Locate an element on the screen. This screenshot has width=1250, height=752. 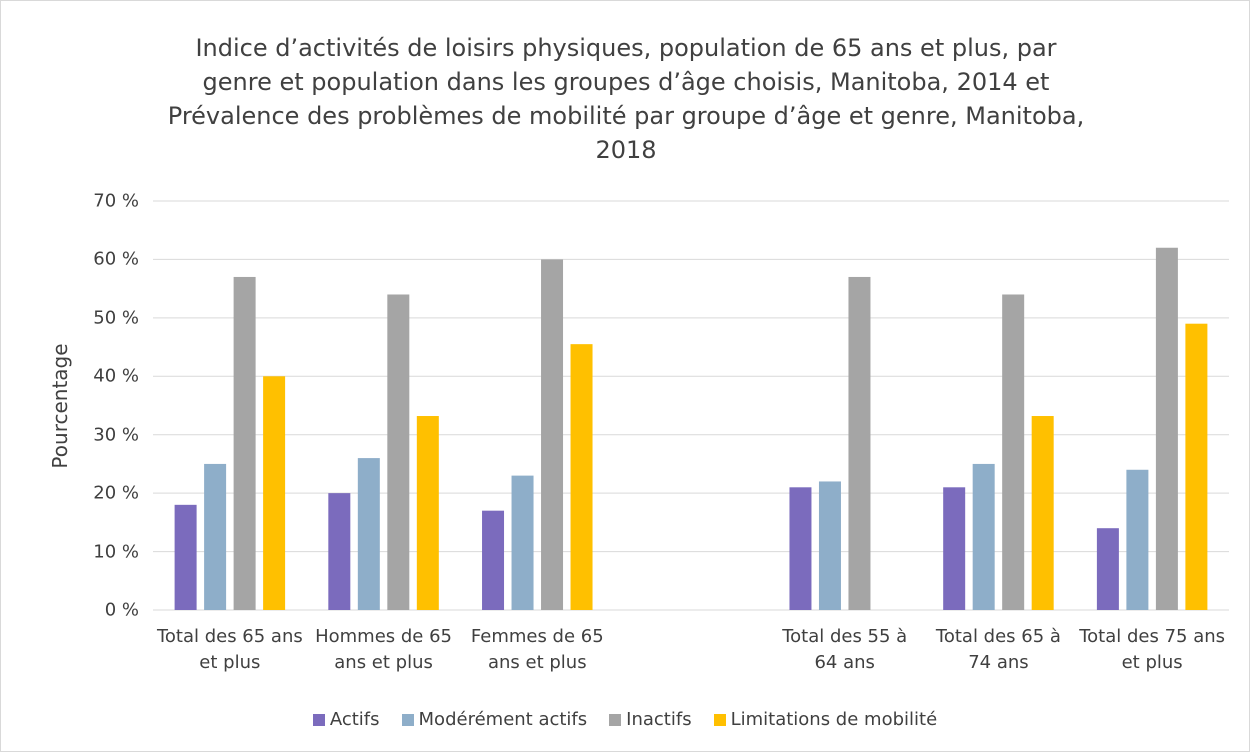
y-tick-label: 30 % is located at coordinates (116, 435).